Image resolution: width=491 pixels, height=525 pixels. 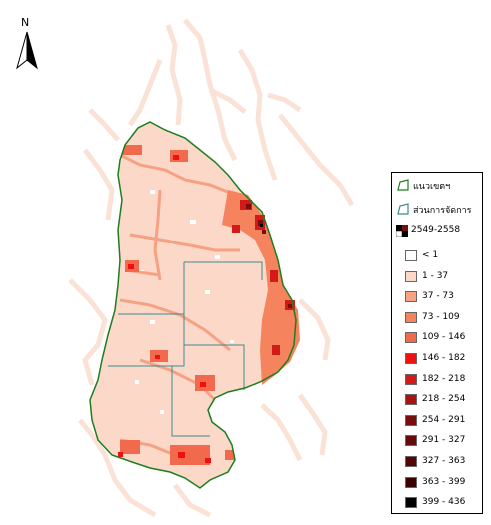 What do you see at coordinates (444, 440) in the screenshot?
I see `legend-class-label: 291 - 327` at bounding box center [444, 440].